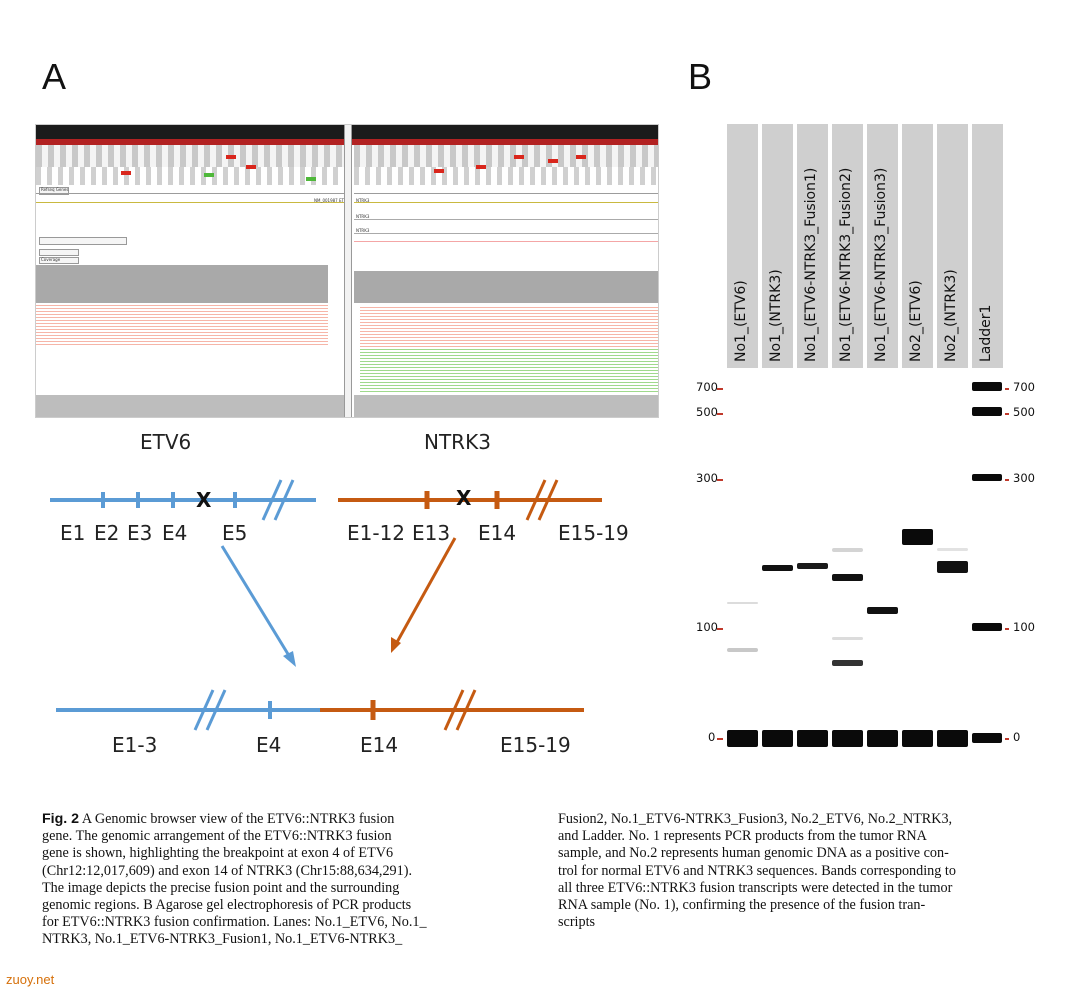 The image size is (1080, 996). I want to click on exon-label: E1-12, so click(376, 533).